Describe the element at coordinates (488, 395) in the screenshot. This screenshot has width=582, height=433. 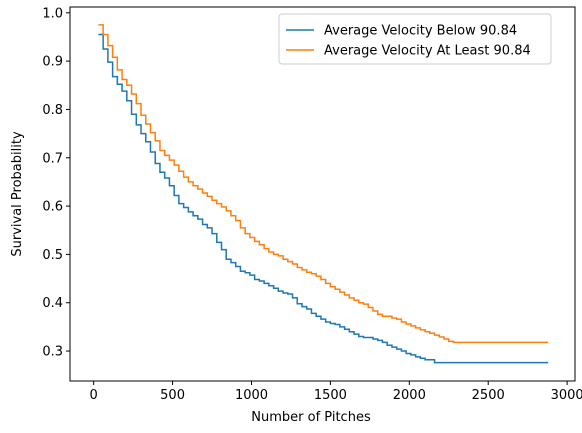
I see `x-tick-label: 2500` at that location.